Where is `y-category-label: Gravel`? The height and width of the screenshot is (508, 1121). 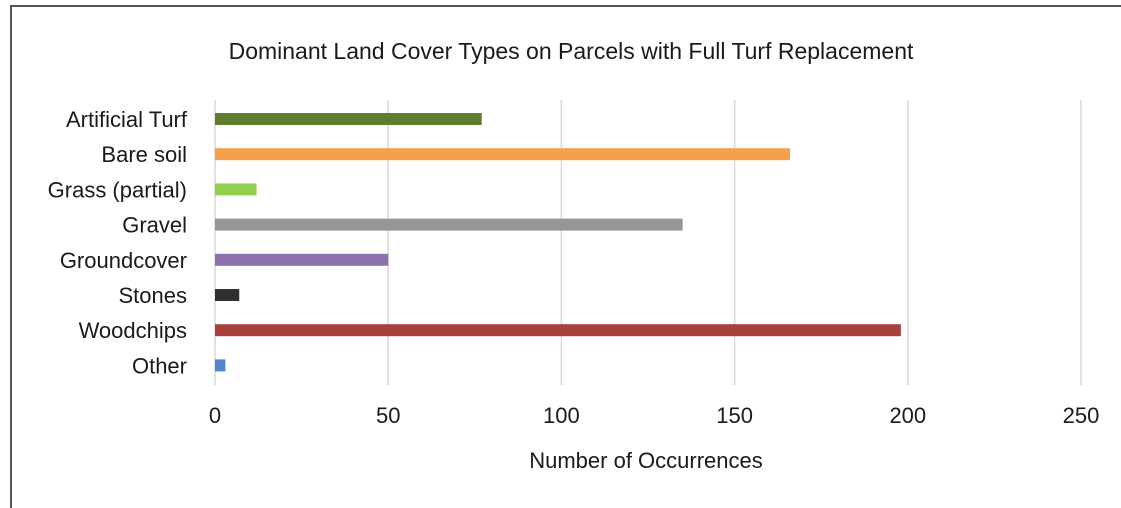
y-category-label: Gravel is located at coordinates (154, 225).